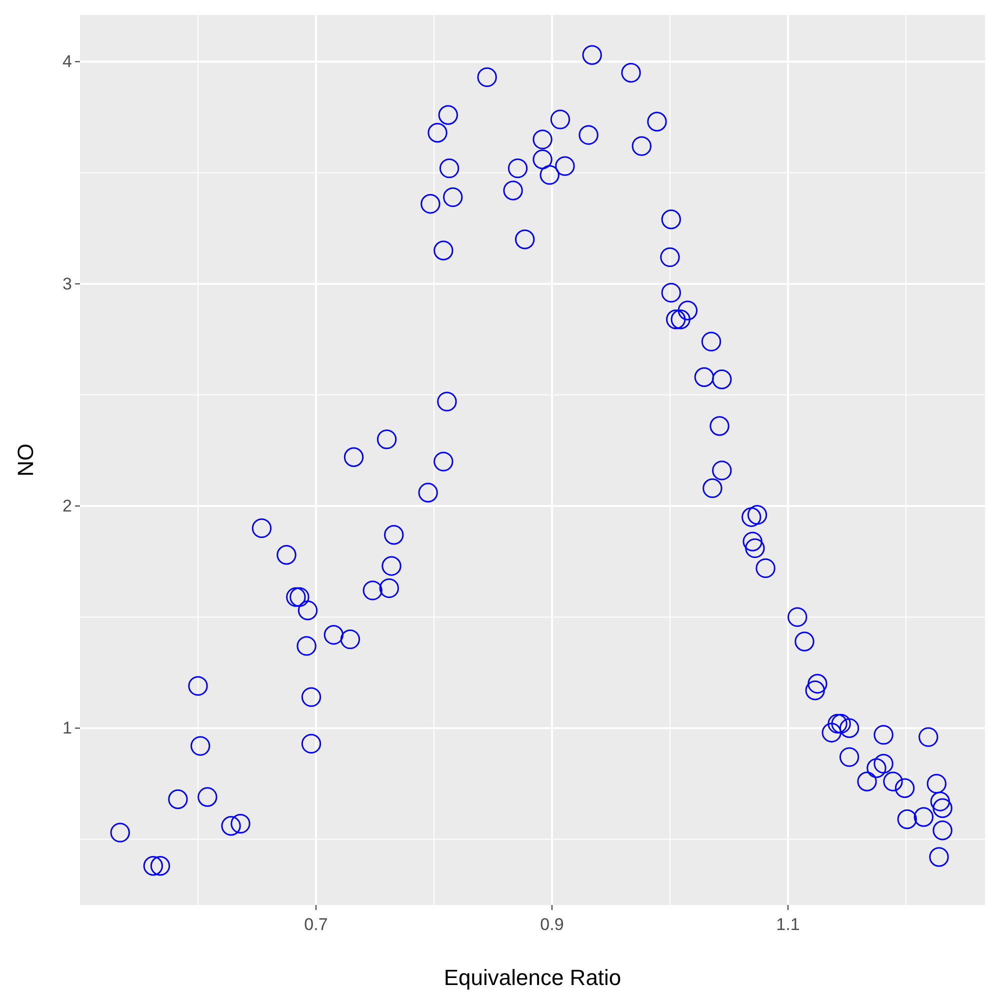 Image resolution: width=1000 pixels, height=1000 pixels. What do you see at coordinates (25, 460) in the screenshot?
I see `y-axis-title: NO` at bounding box center [25, 460].